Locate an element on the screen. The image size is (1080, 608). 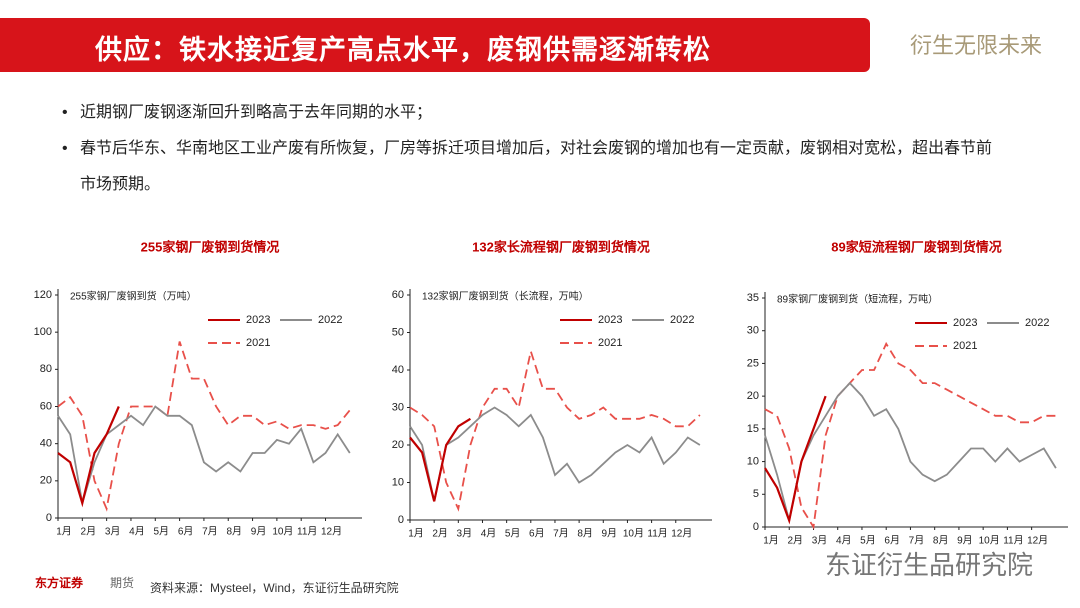
slide-title: 供应：铁水接近复产高点水平，废钢供需逐渐转松 is located at coordinates (403, 50).